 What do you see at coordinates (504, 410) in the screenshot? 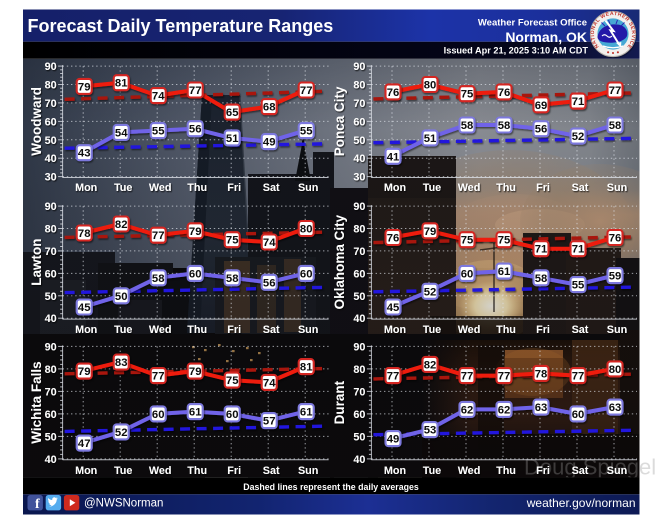
I see `svg-text: 62` at bounding box center [504, 410].